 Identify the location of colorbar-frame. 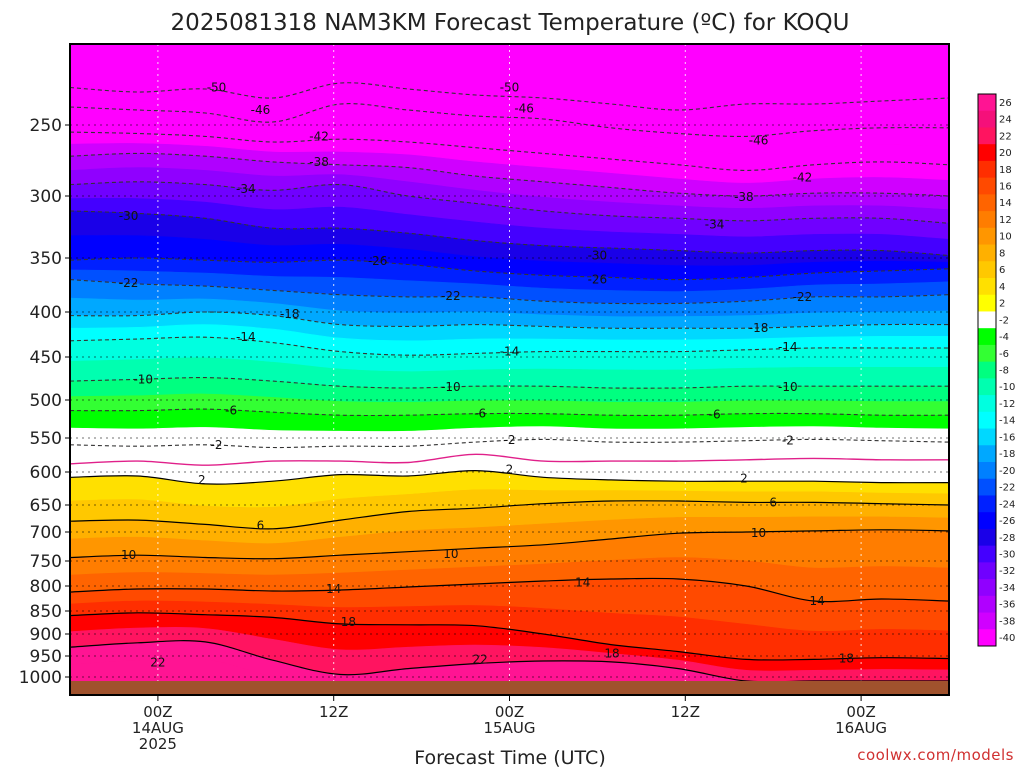
(987, 370).